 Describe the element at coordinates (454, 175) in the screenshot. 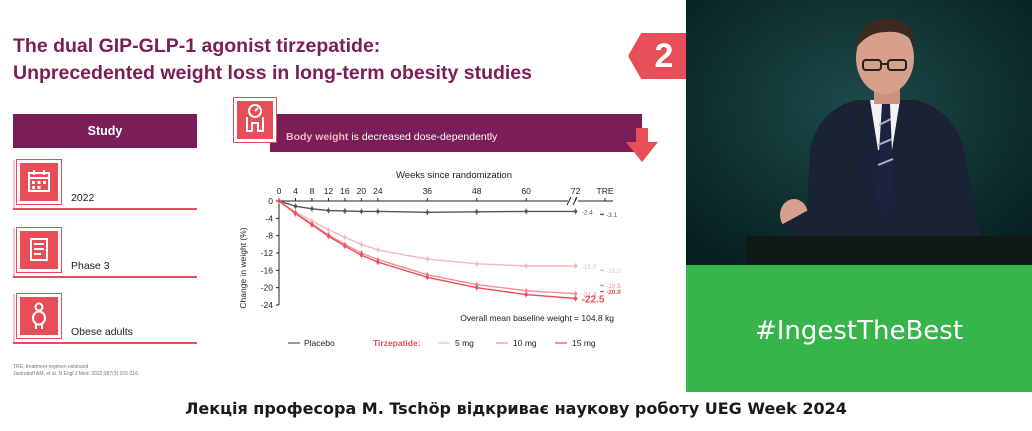

I see `chart-title: Weeks since randomization` at that location.